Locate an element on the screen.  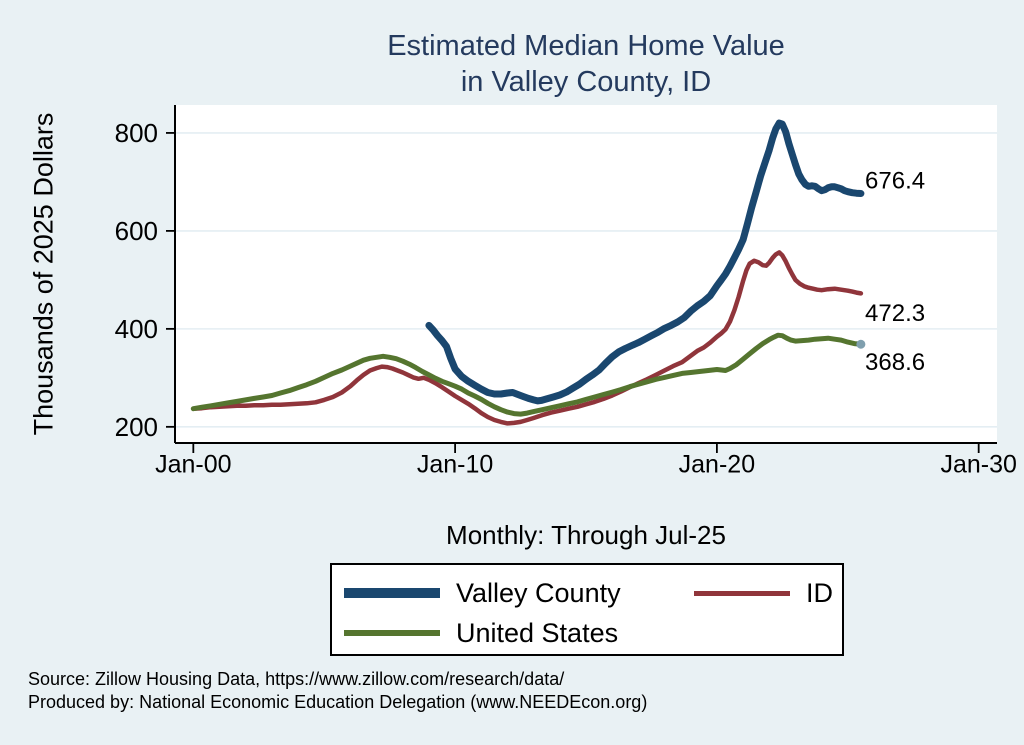
x-tick-label: Jan-10 is located at coordinates (455, 465).